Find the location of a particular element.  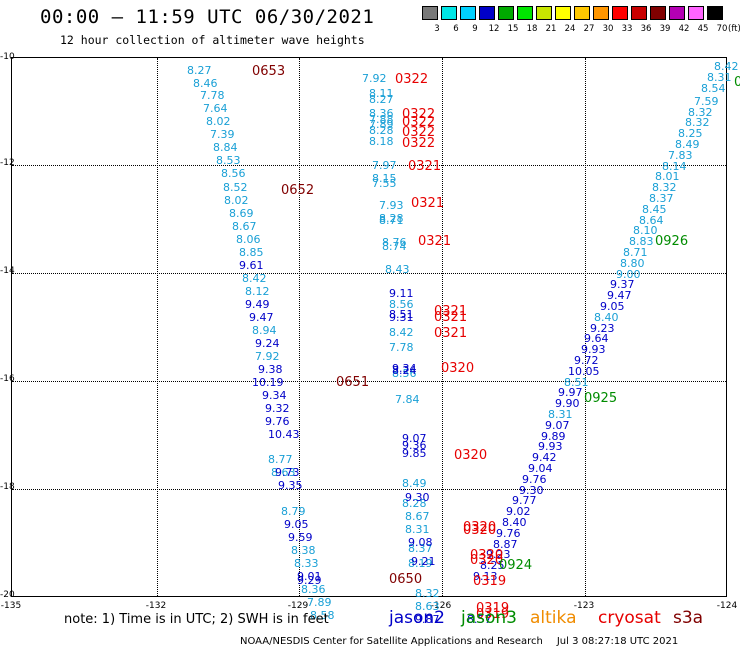

scale-label: 18 is located at coordinates (532, 29).